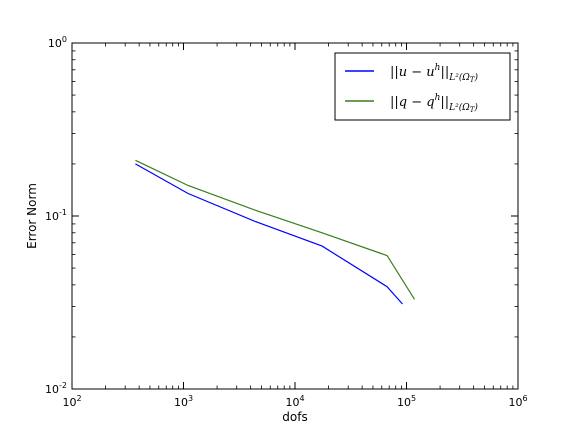 This screenshot has width=576, height=432. Describe the element at coordinates (517, 401) in the screenshot. I see `x-tick-label: 10⁶` at that location.